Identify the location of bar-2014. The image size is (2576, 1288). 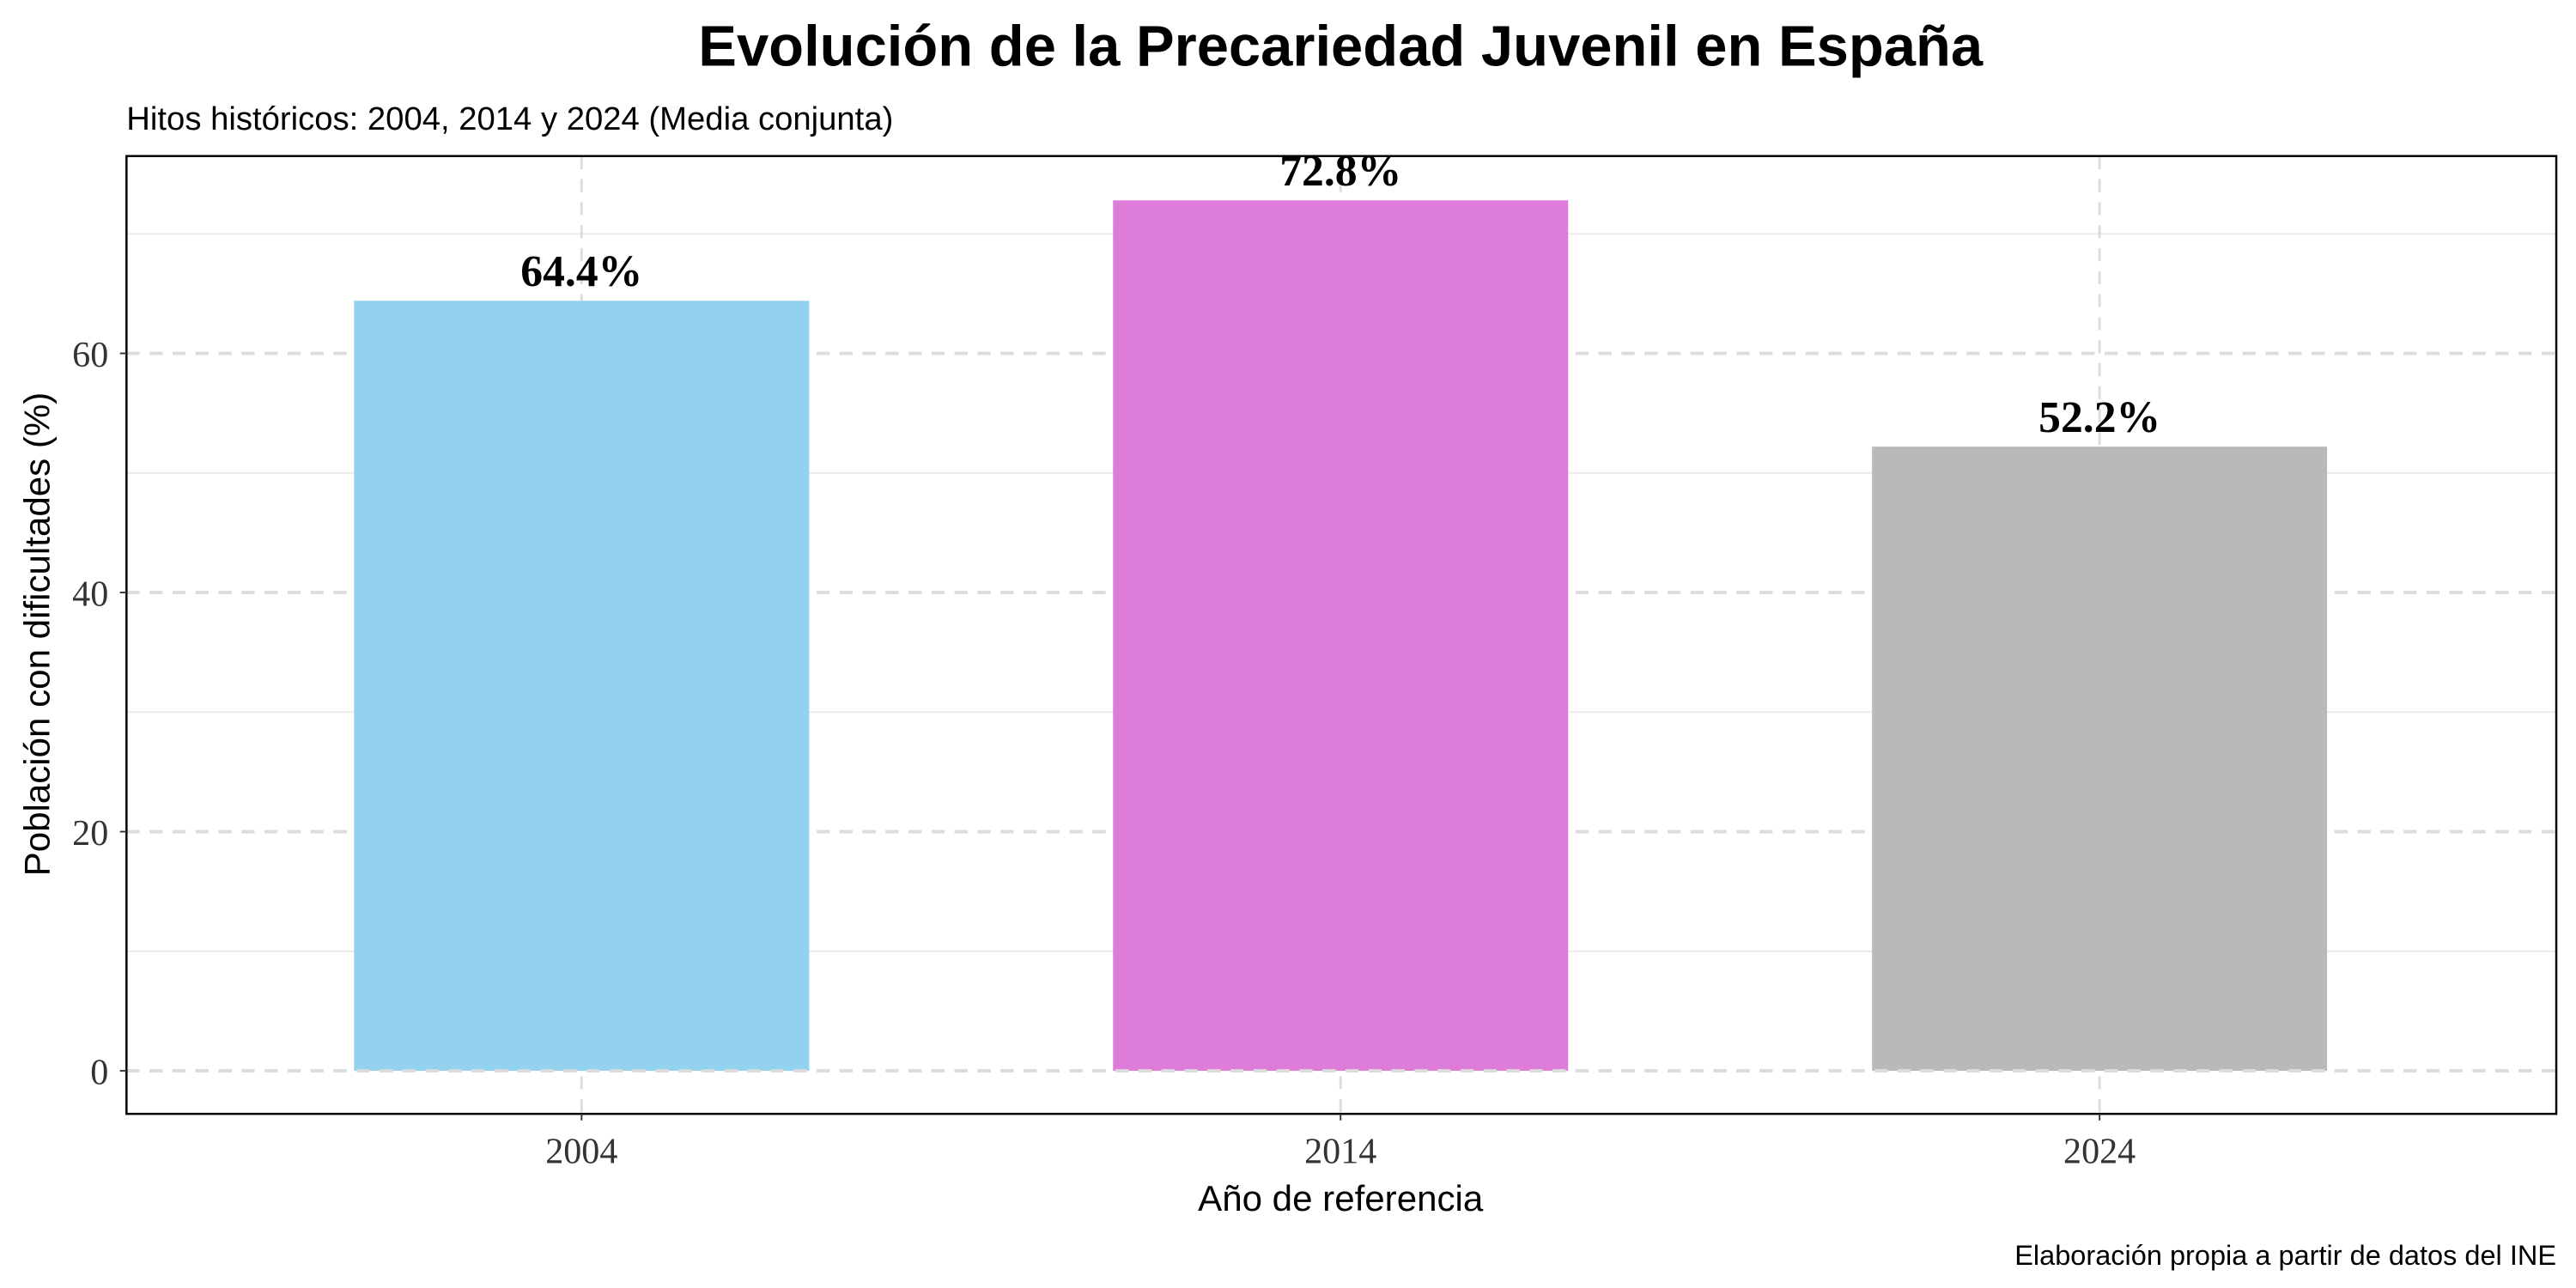
(1341, 636).